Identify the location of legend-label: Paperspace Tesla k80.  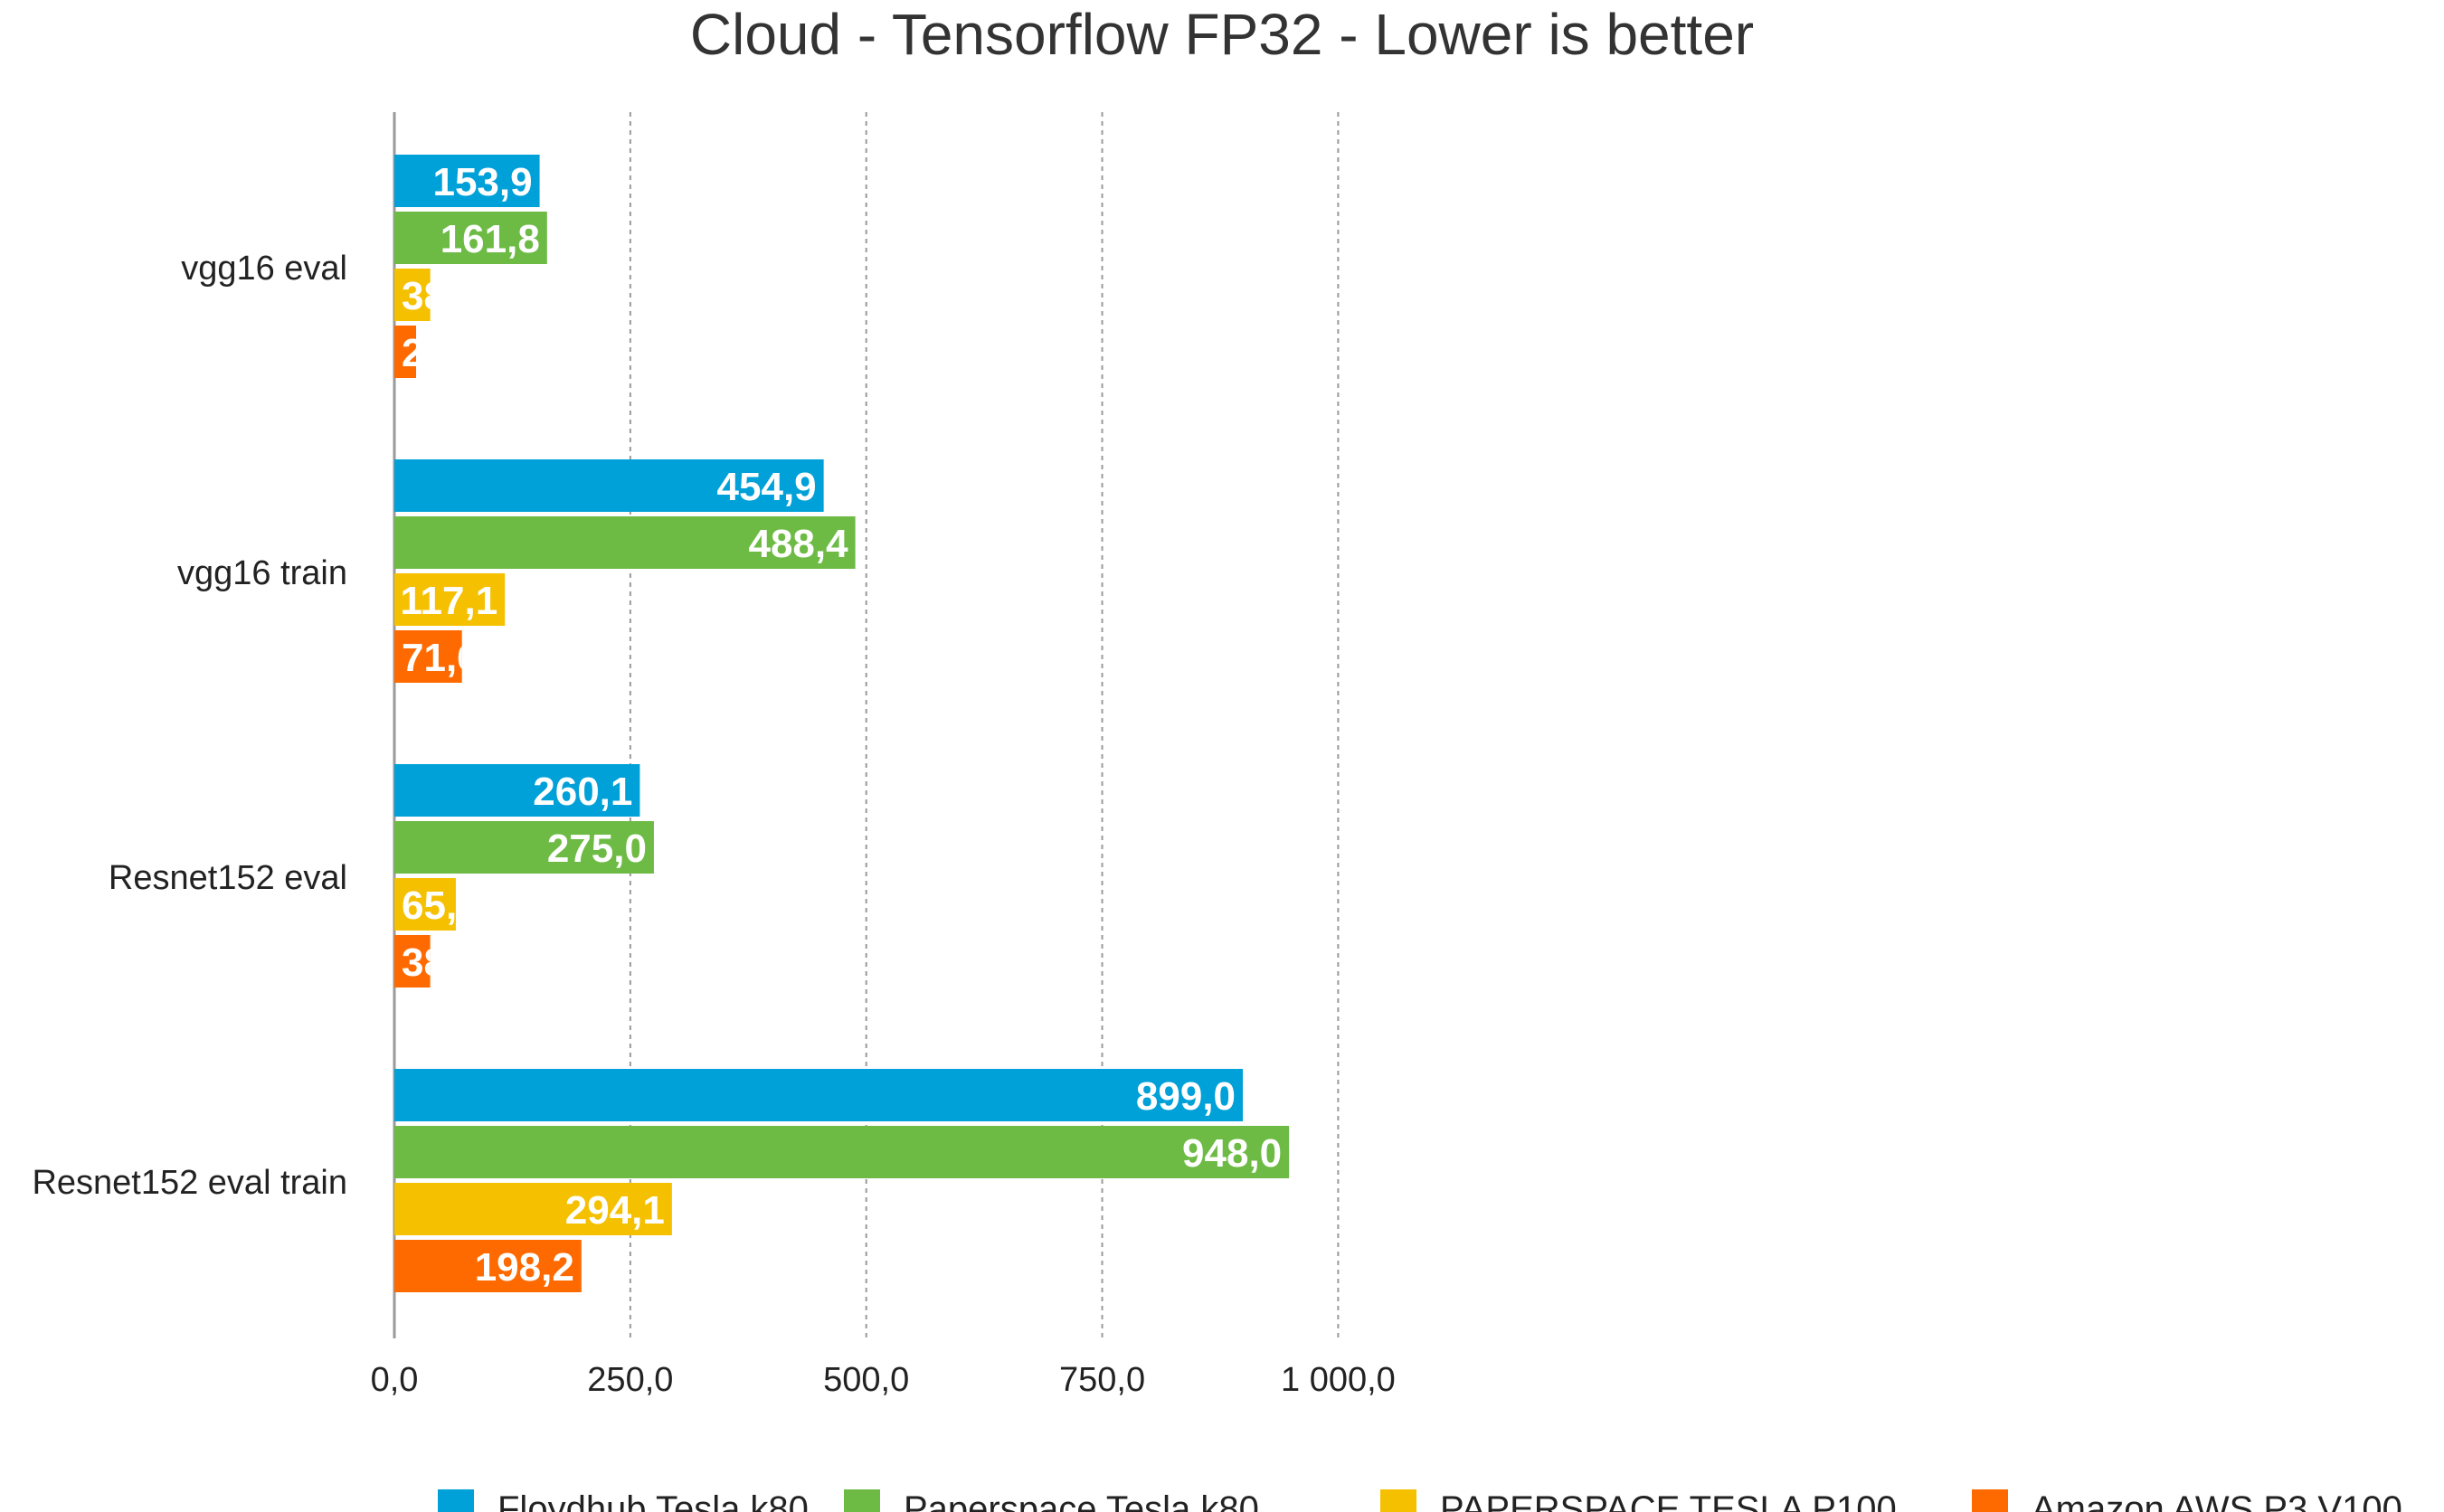
(1081, 1500).